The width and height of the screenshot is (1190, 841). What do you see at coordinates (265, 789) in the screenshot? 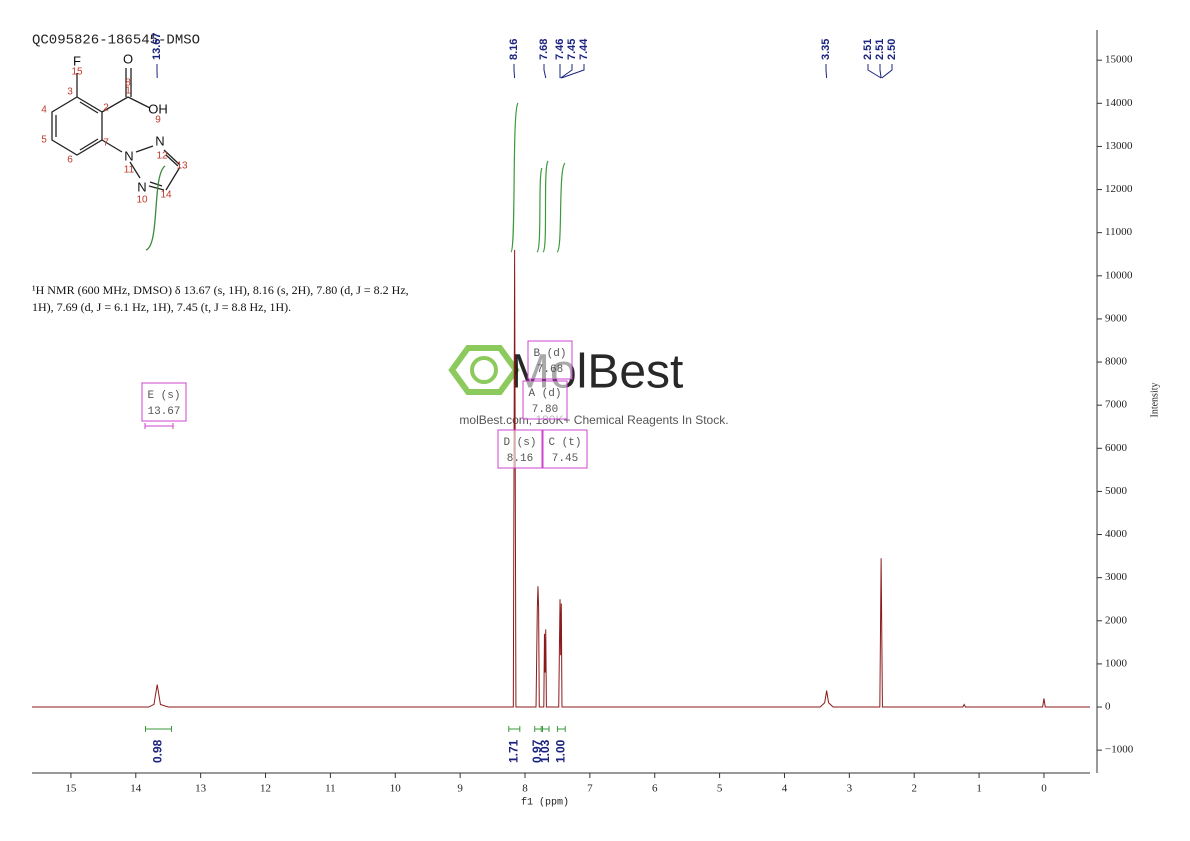
I see `x-tick-label: 12` at bounding box center [265, 789].